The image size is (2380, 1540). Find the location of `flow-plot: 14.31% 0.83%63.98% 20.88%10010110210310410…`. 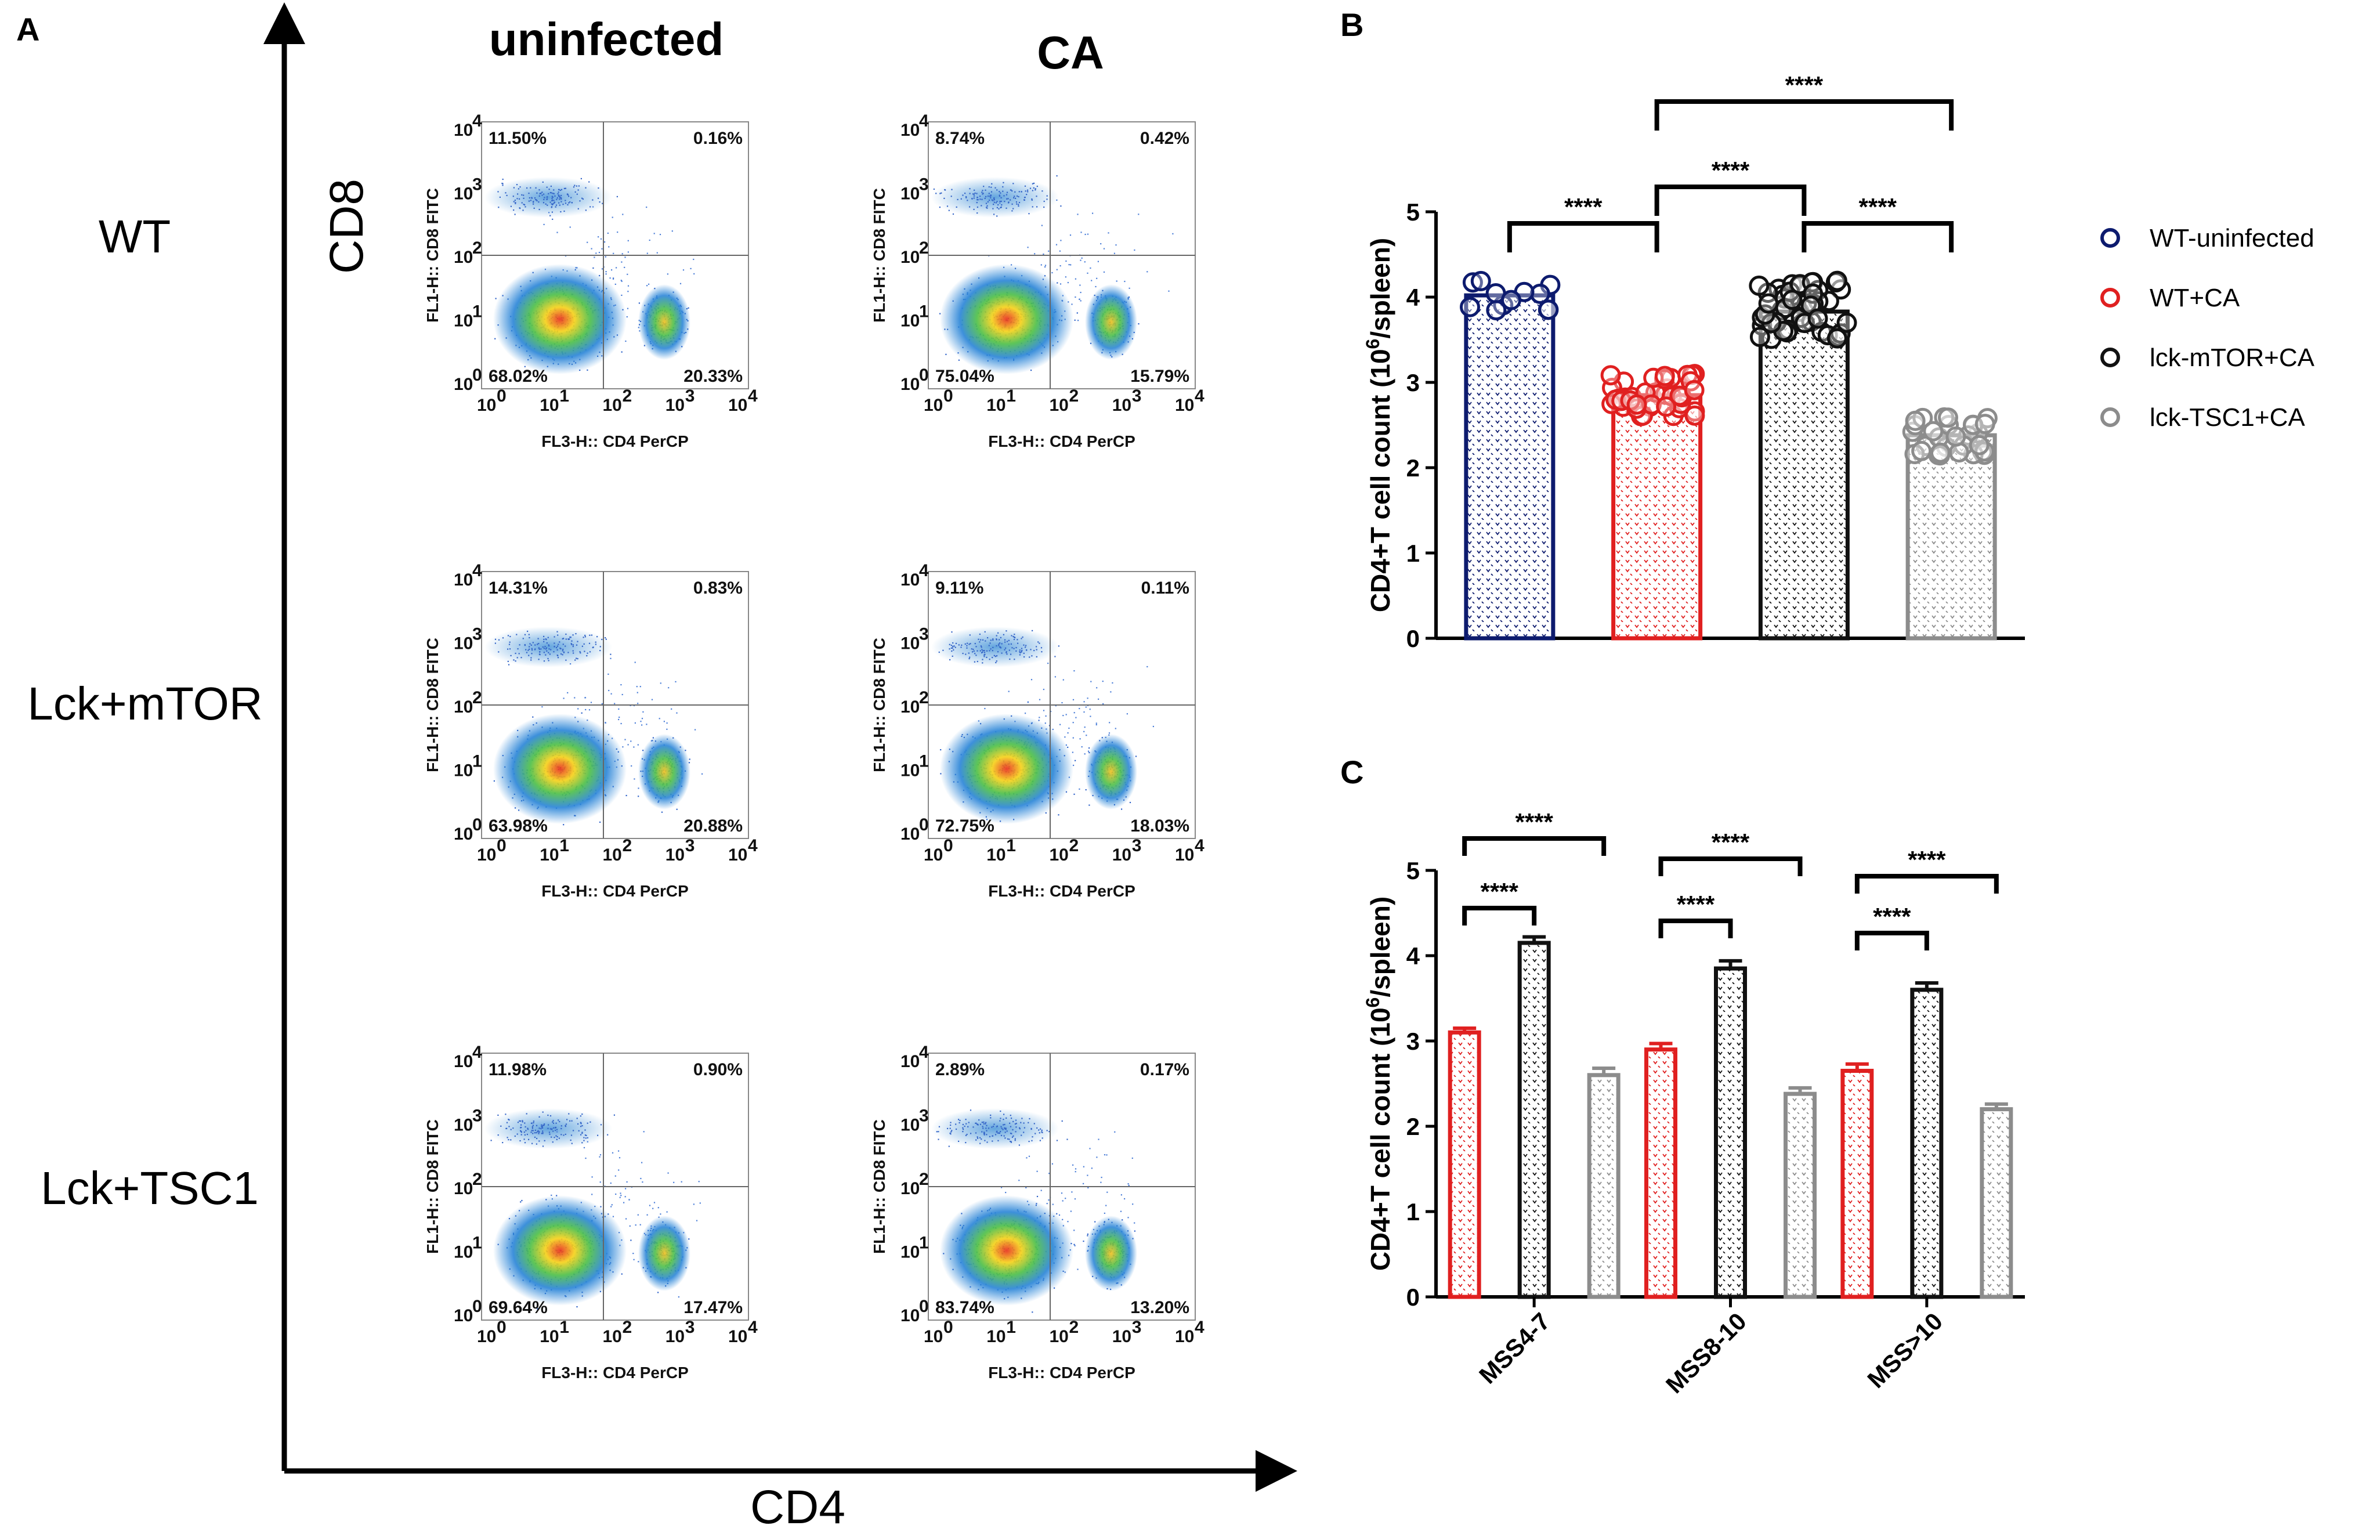

flow-plot: 14.31% 0.83%63.98% 20.88%10010110210310410… is located at coordinates (591, 731).